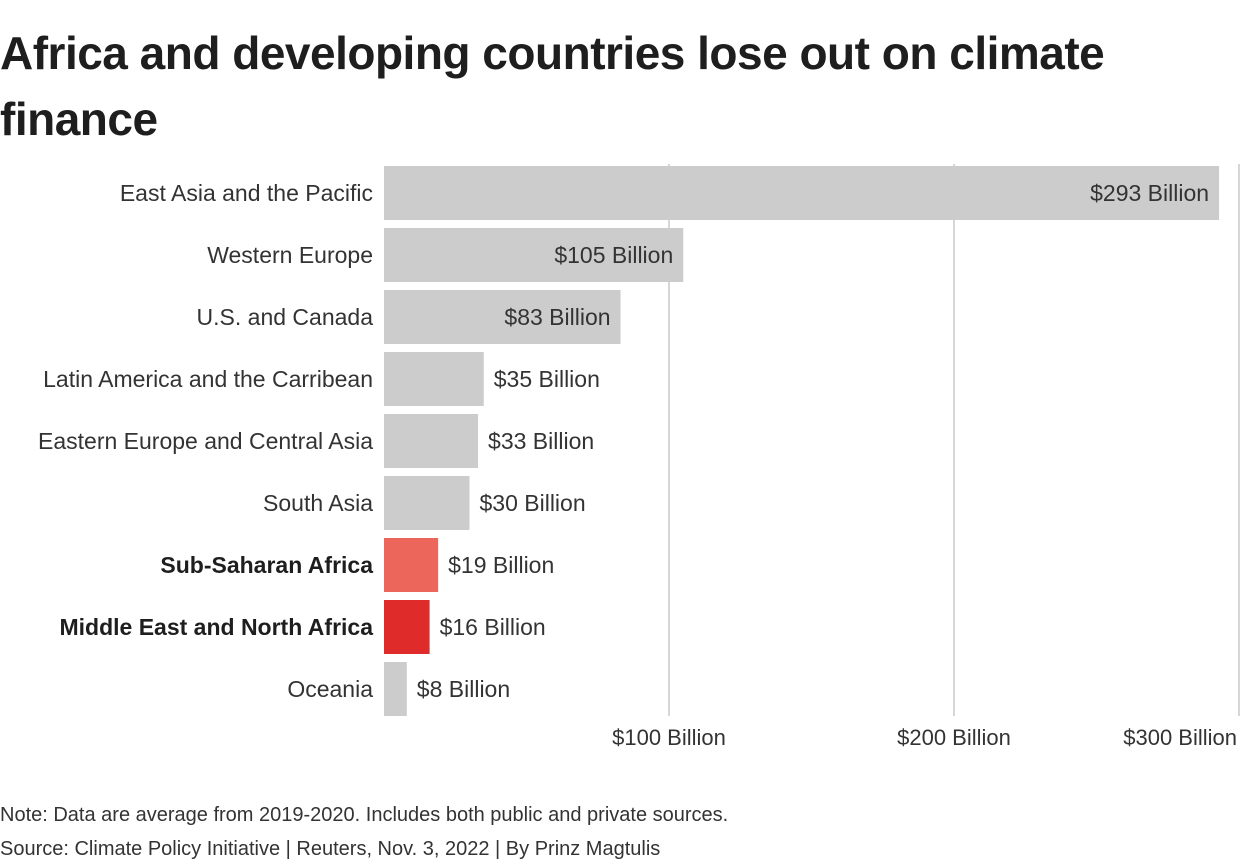  I want to click on value-label: $33 Billion, so click(541, 441).